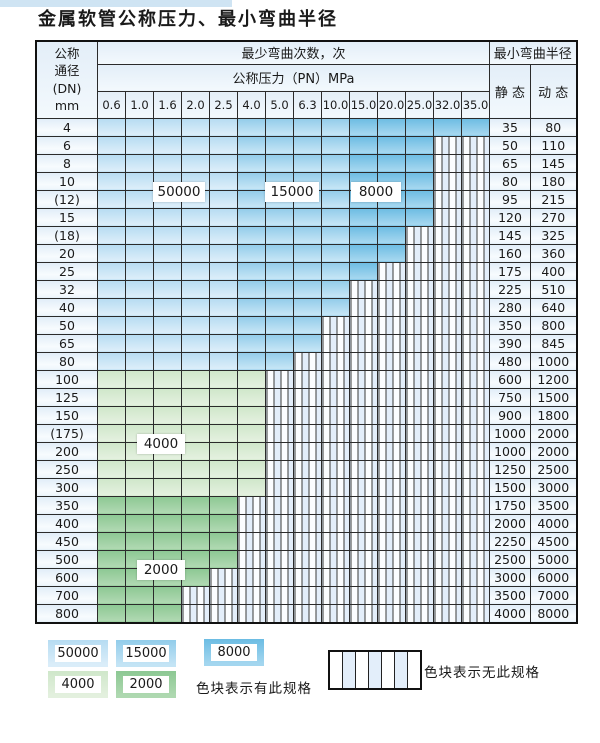 This screenshot has width=600, height=743. What do you see at coordinates (553, 523) in the screenshot?
I see `dynamic-radius-value: 4000` at bounding box center [553, 523].